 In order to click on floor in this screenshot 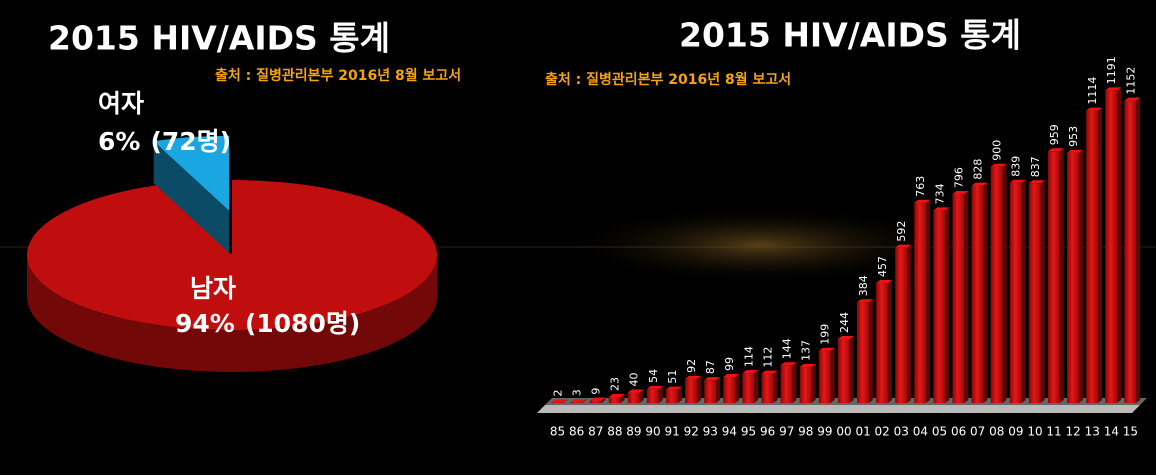, I will do `click(838, 409)`.